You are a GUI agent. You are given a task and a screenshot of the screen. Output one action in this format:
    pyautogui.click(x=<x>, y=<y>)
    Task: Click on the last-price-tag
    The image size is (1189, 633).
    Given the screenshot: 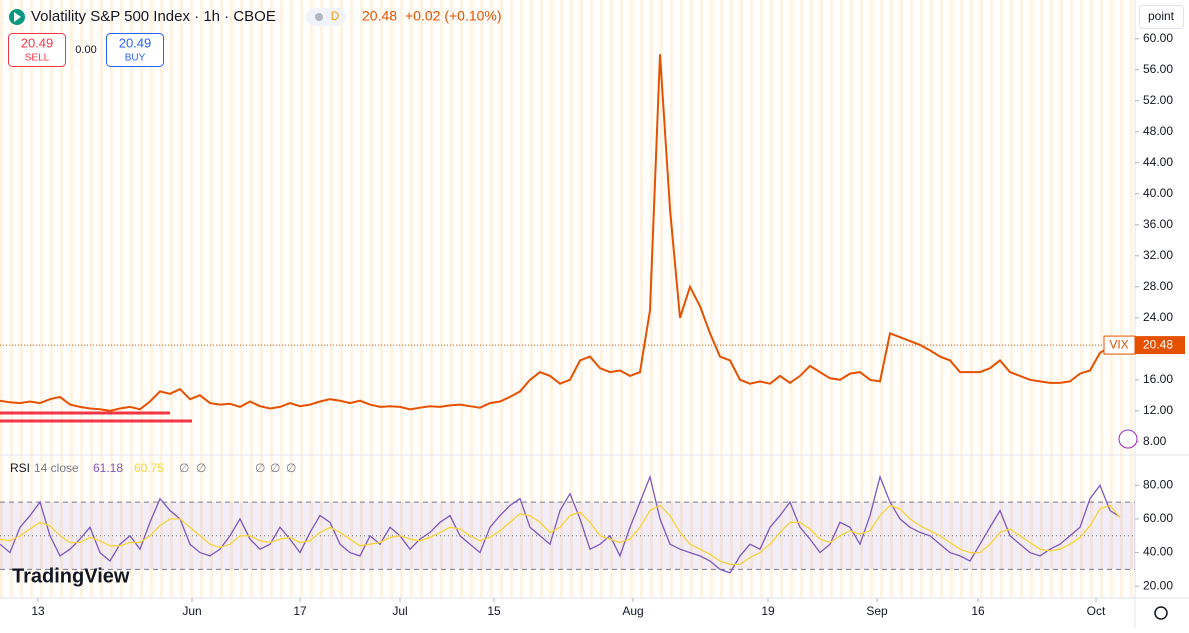 What is the action you would take?
    pyautogui.click(x=1160, y=345)
    